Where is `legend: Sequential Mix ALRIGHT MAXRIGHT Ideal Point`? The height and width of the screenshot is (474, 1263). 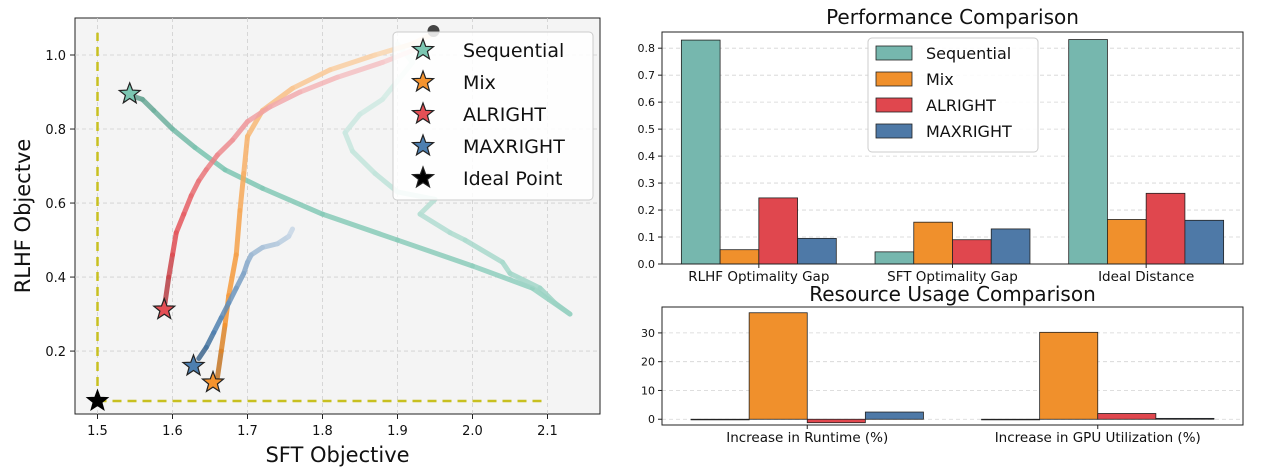
legend: Sequential Mix ALRIGHT MAXRIGHT Ideal Point is located at coordinates (493, 116).